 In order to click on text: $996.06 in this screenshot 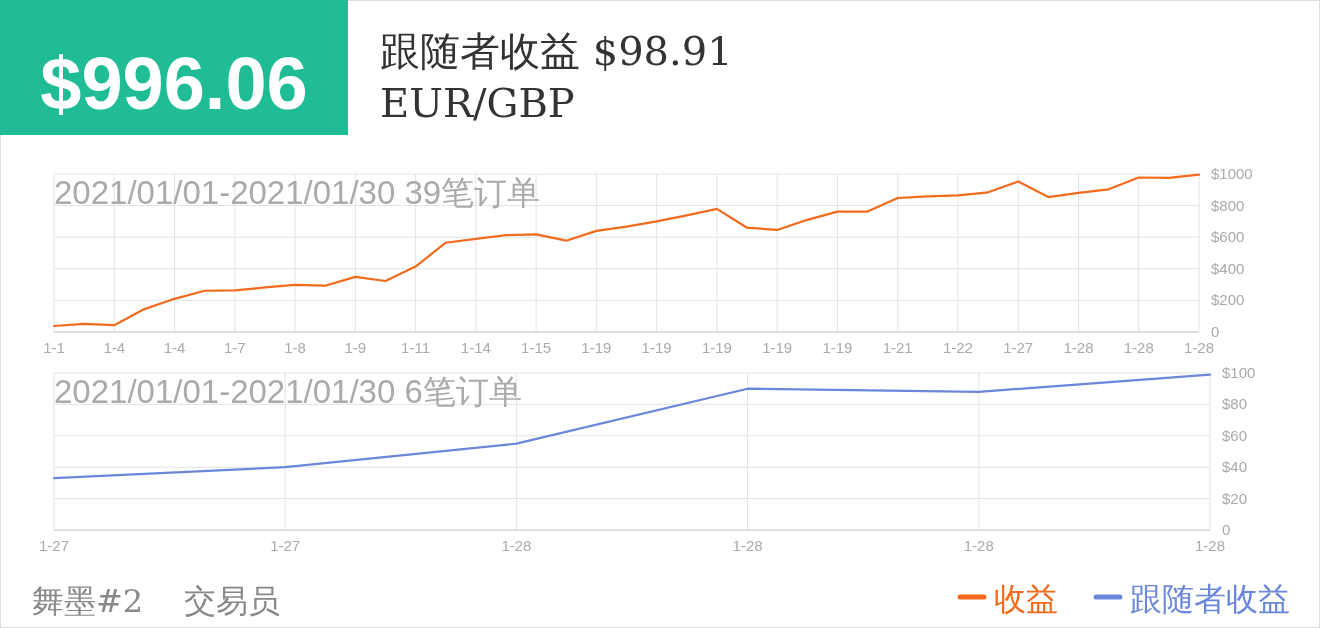, I will do `click(174, 83)`.